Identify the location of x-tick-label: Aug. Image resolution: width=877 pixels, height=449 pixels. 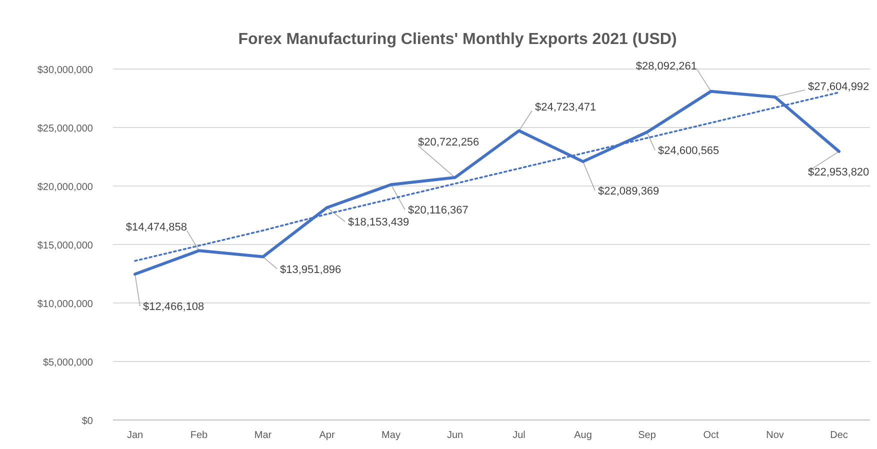
(583, 435).